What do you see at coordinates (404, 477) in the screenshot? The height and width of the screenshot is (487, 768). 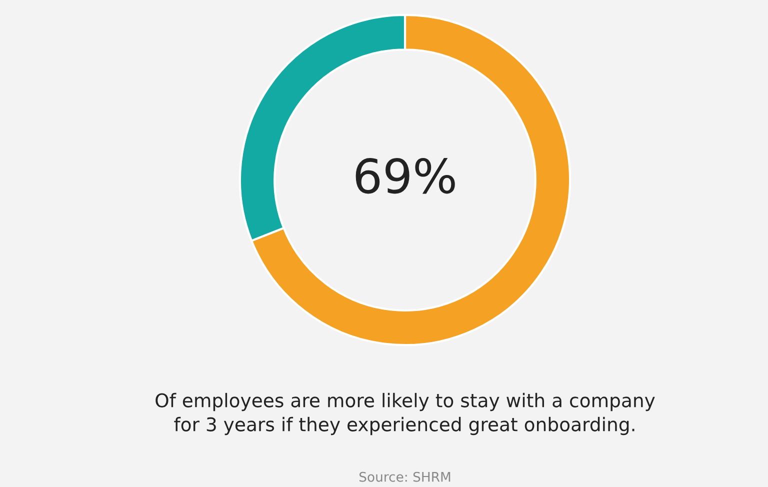 I see `source-note: Source: SHRM` at bounding box center [404, 477].